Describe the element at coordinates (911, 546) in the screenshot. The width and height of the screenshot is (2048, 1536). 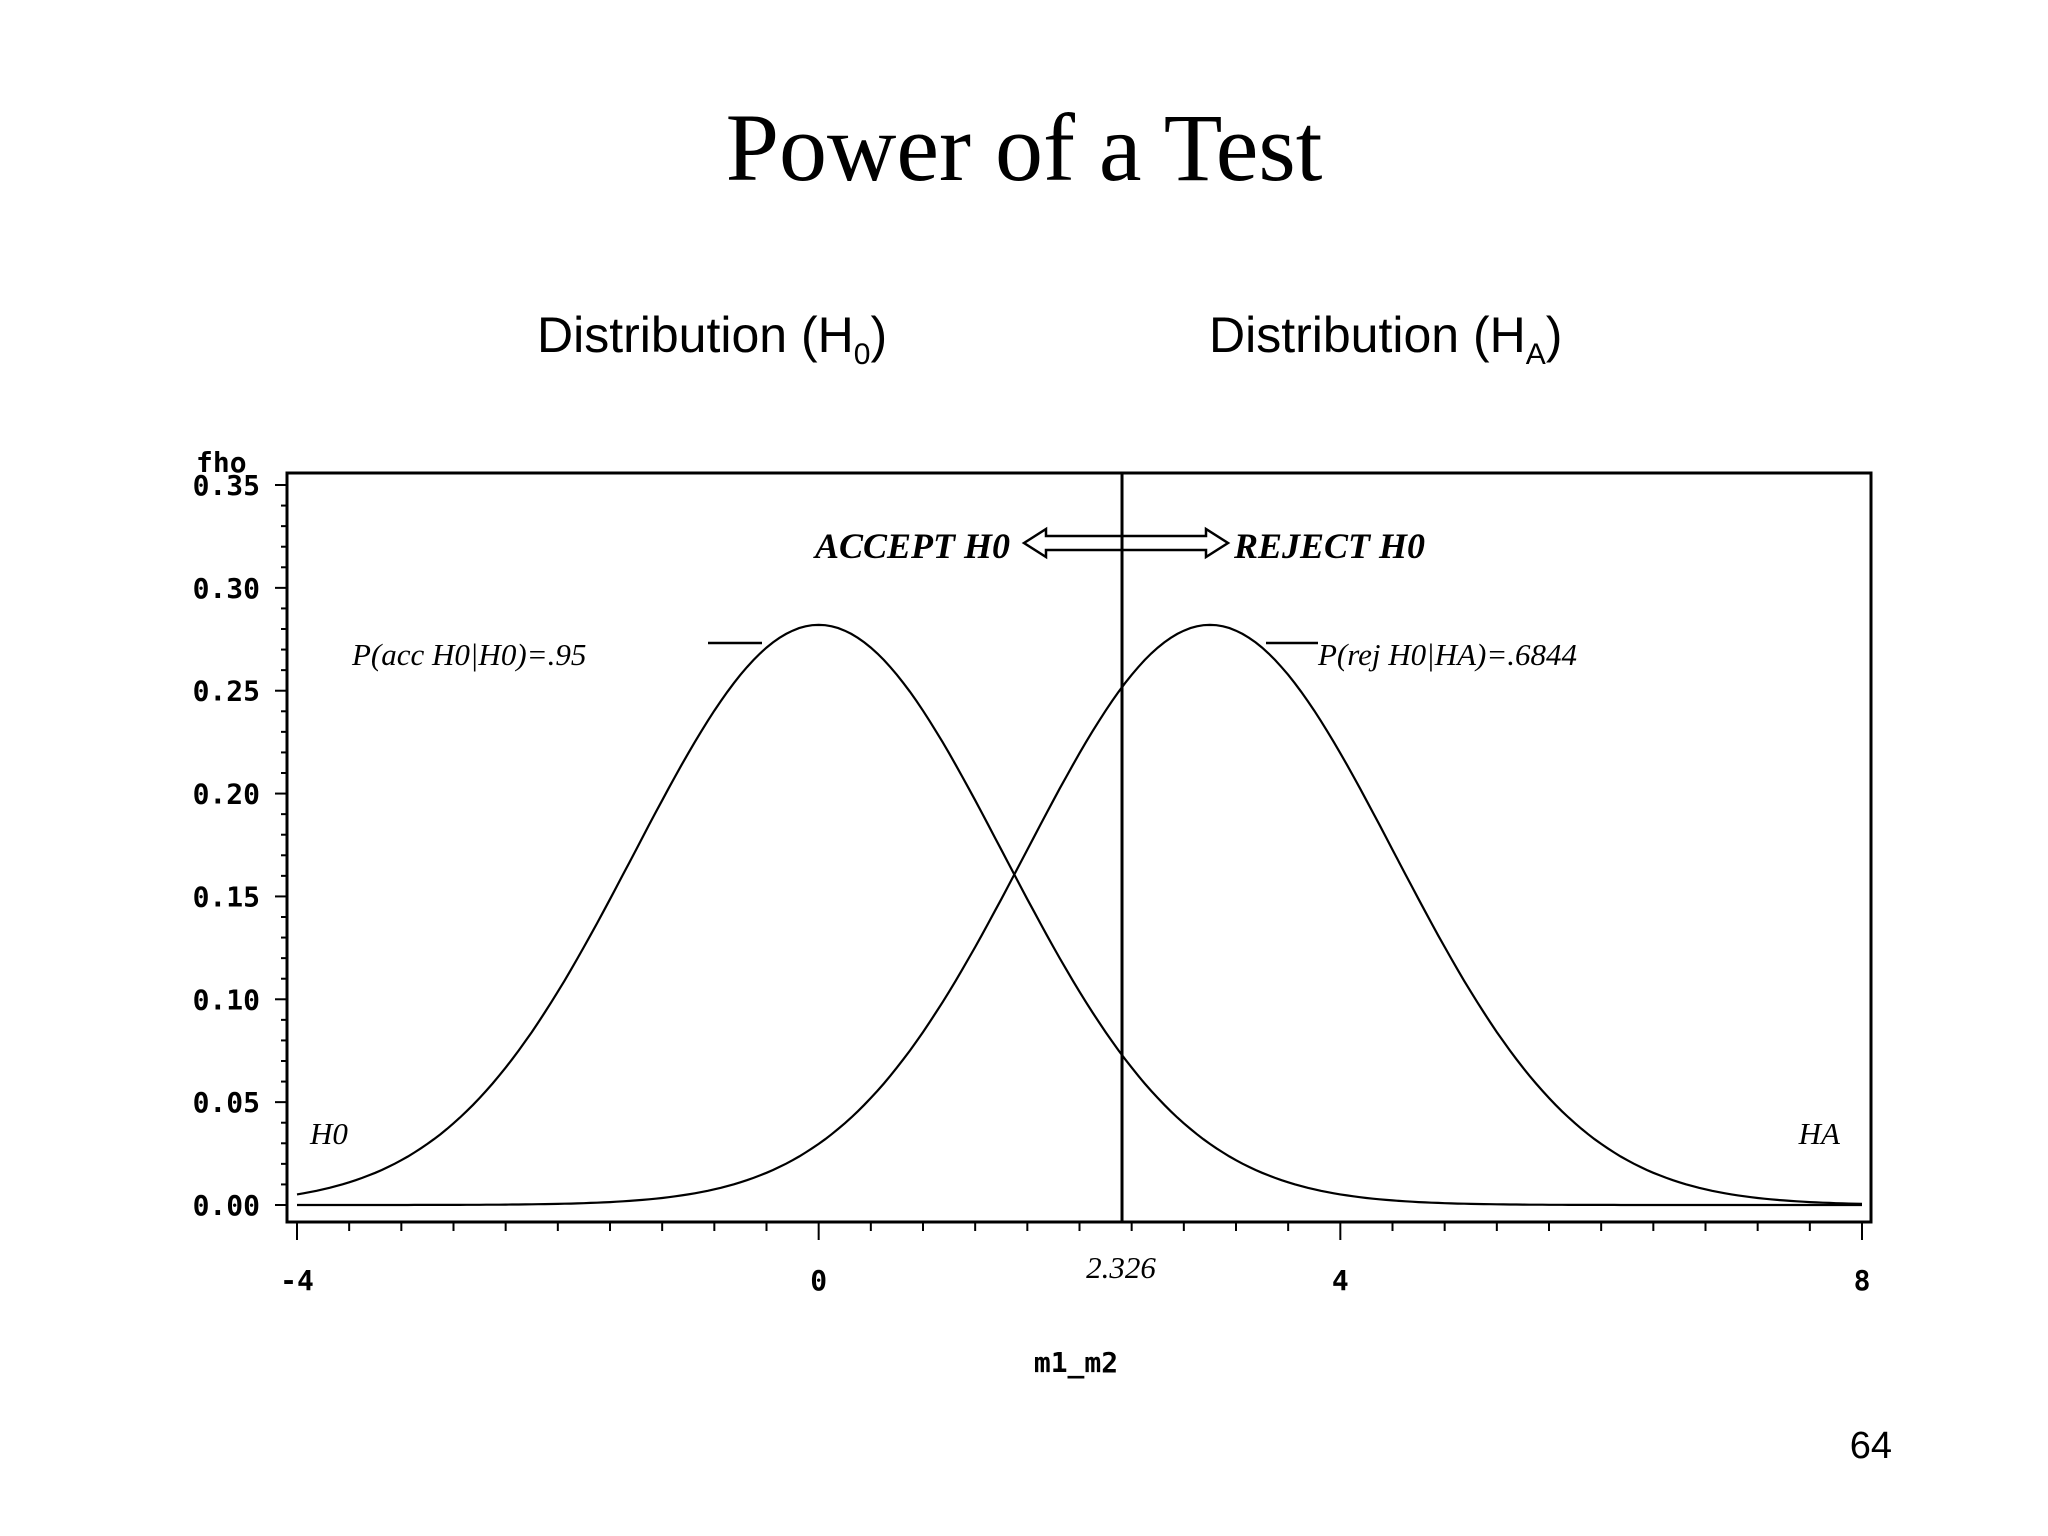
I see `accept-h0-label: ACCEPT H0` at that location.